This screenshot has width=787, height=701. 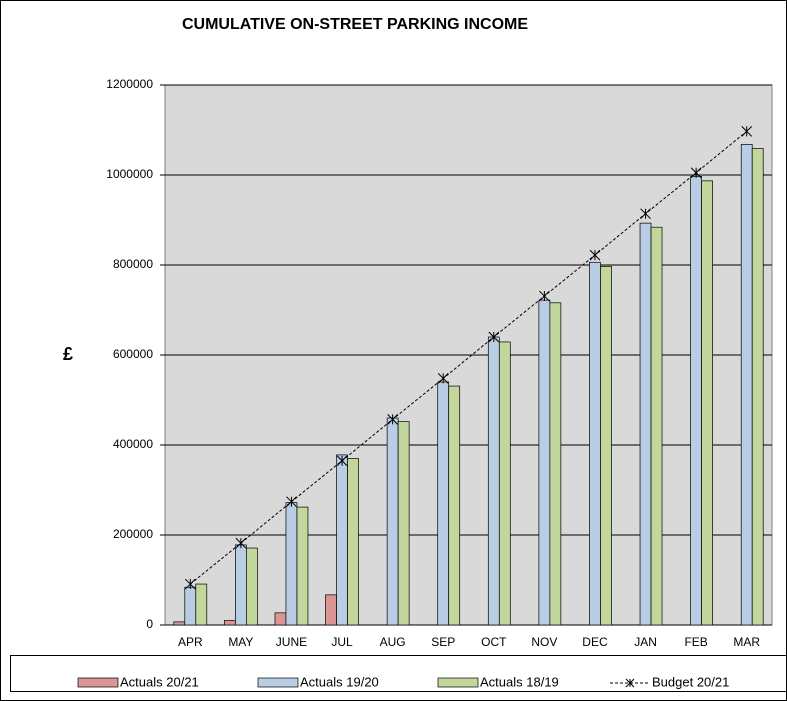 I want to click on x-tick-label: MAY, so click(x=240, y=642).